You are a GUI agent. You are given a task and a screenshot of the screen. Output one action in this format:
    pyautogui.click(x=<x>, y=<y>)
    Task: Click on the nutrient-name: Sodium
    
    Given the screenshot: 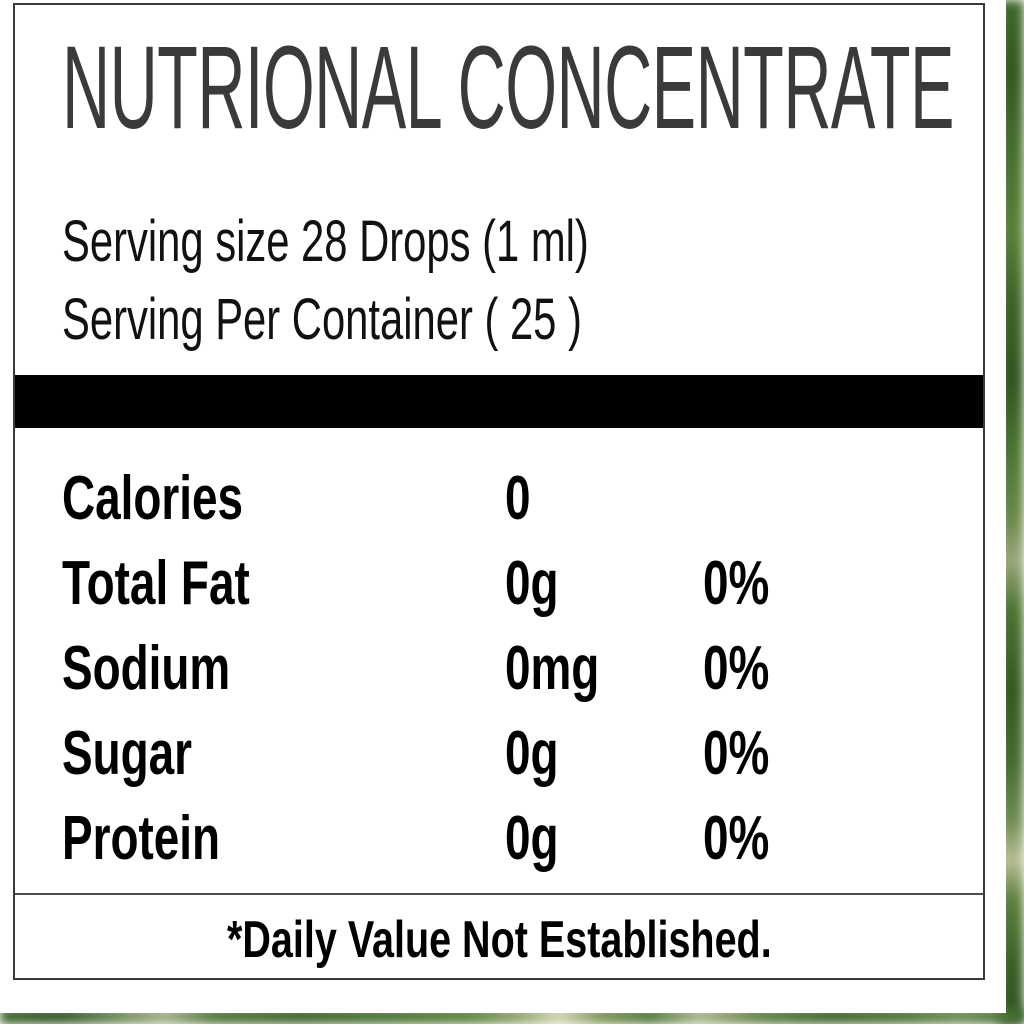 What is the action you would take?
    pyautogui.click(x=146, y=668)
    